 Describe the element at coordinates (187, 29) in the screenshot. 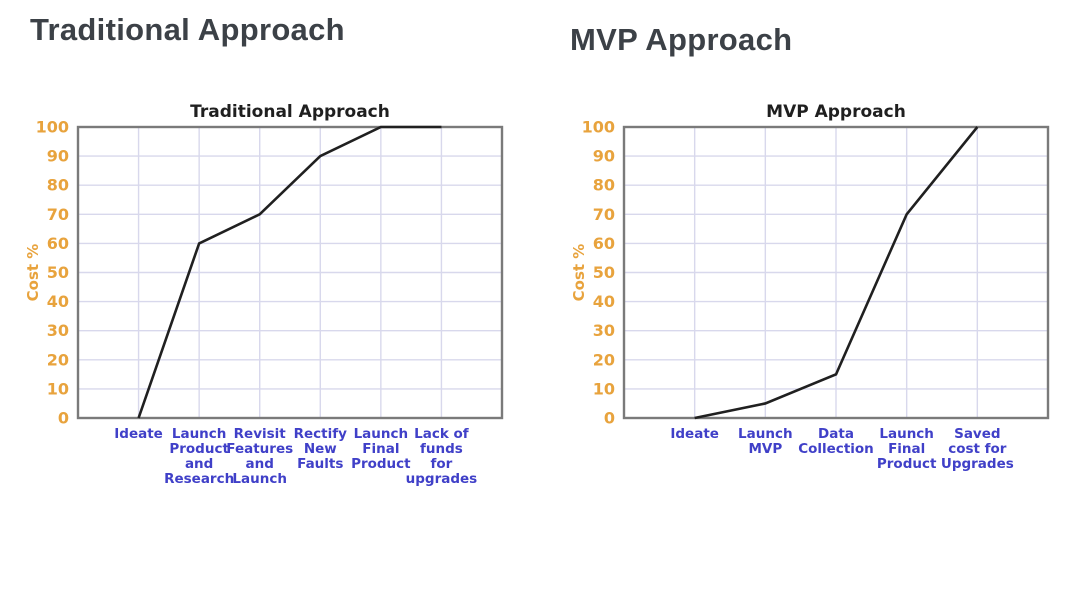

I see `traditional-approach-heading: Traditional Approach` at that location.